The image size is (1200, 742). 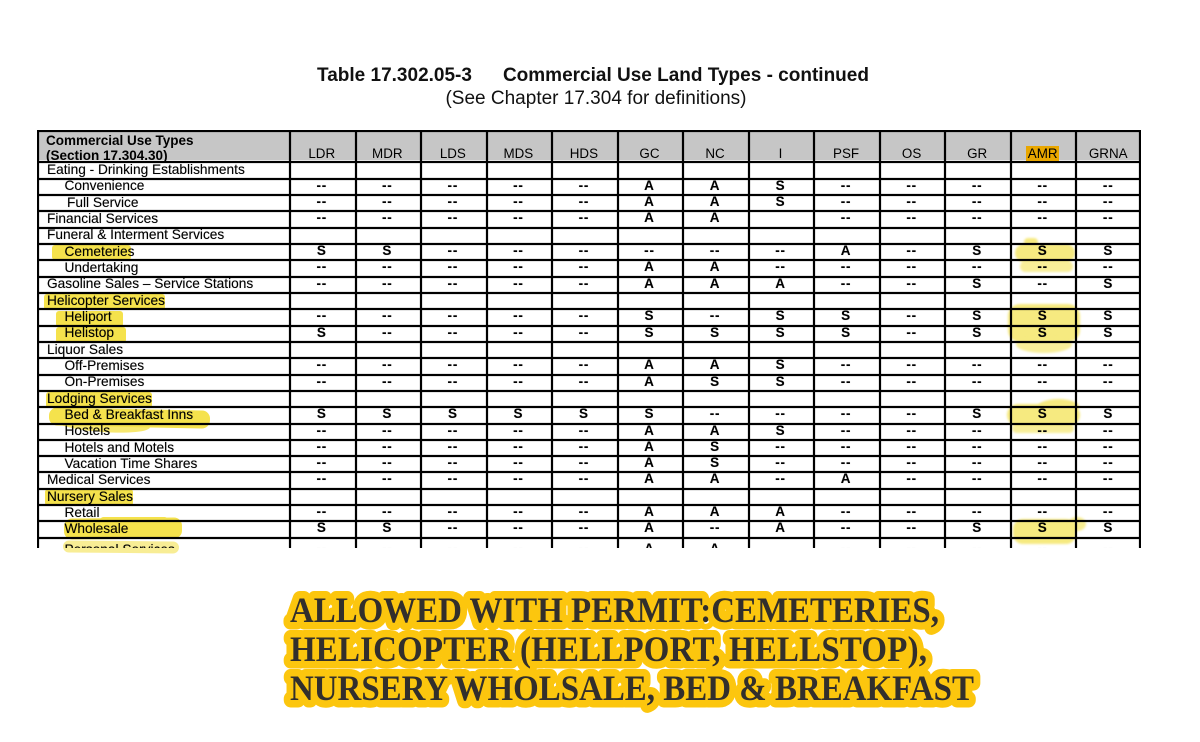 I want to click on svg-text:NURSERY WHOLSALE, BED & BREAKF: NURSERY WHOLSALE, BED & BREAKFAST, so click(x=632, y=689).